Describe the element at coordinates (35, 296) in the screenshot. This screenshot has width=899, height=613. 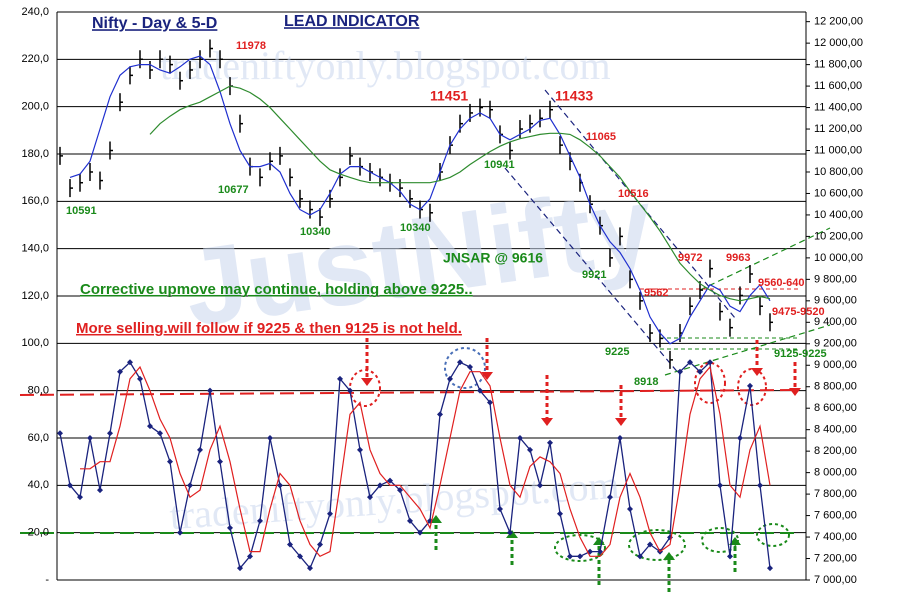
I see `y-tick-label: 120,0` at that location.